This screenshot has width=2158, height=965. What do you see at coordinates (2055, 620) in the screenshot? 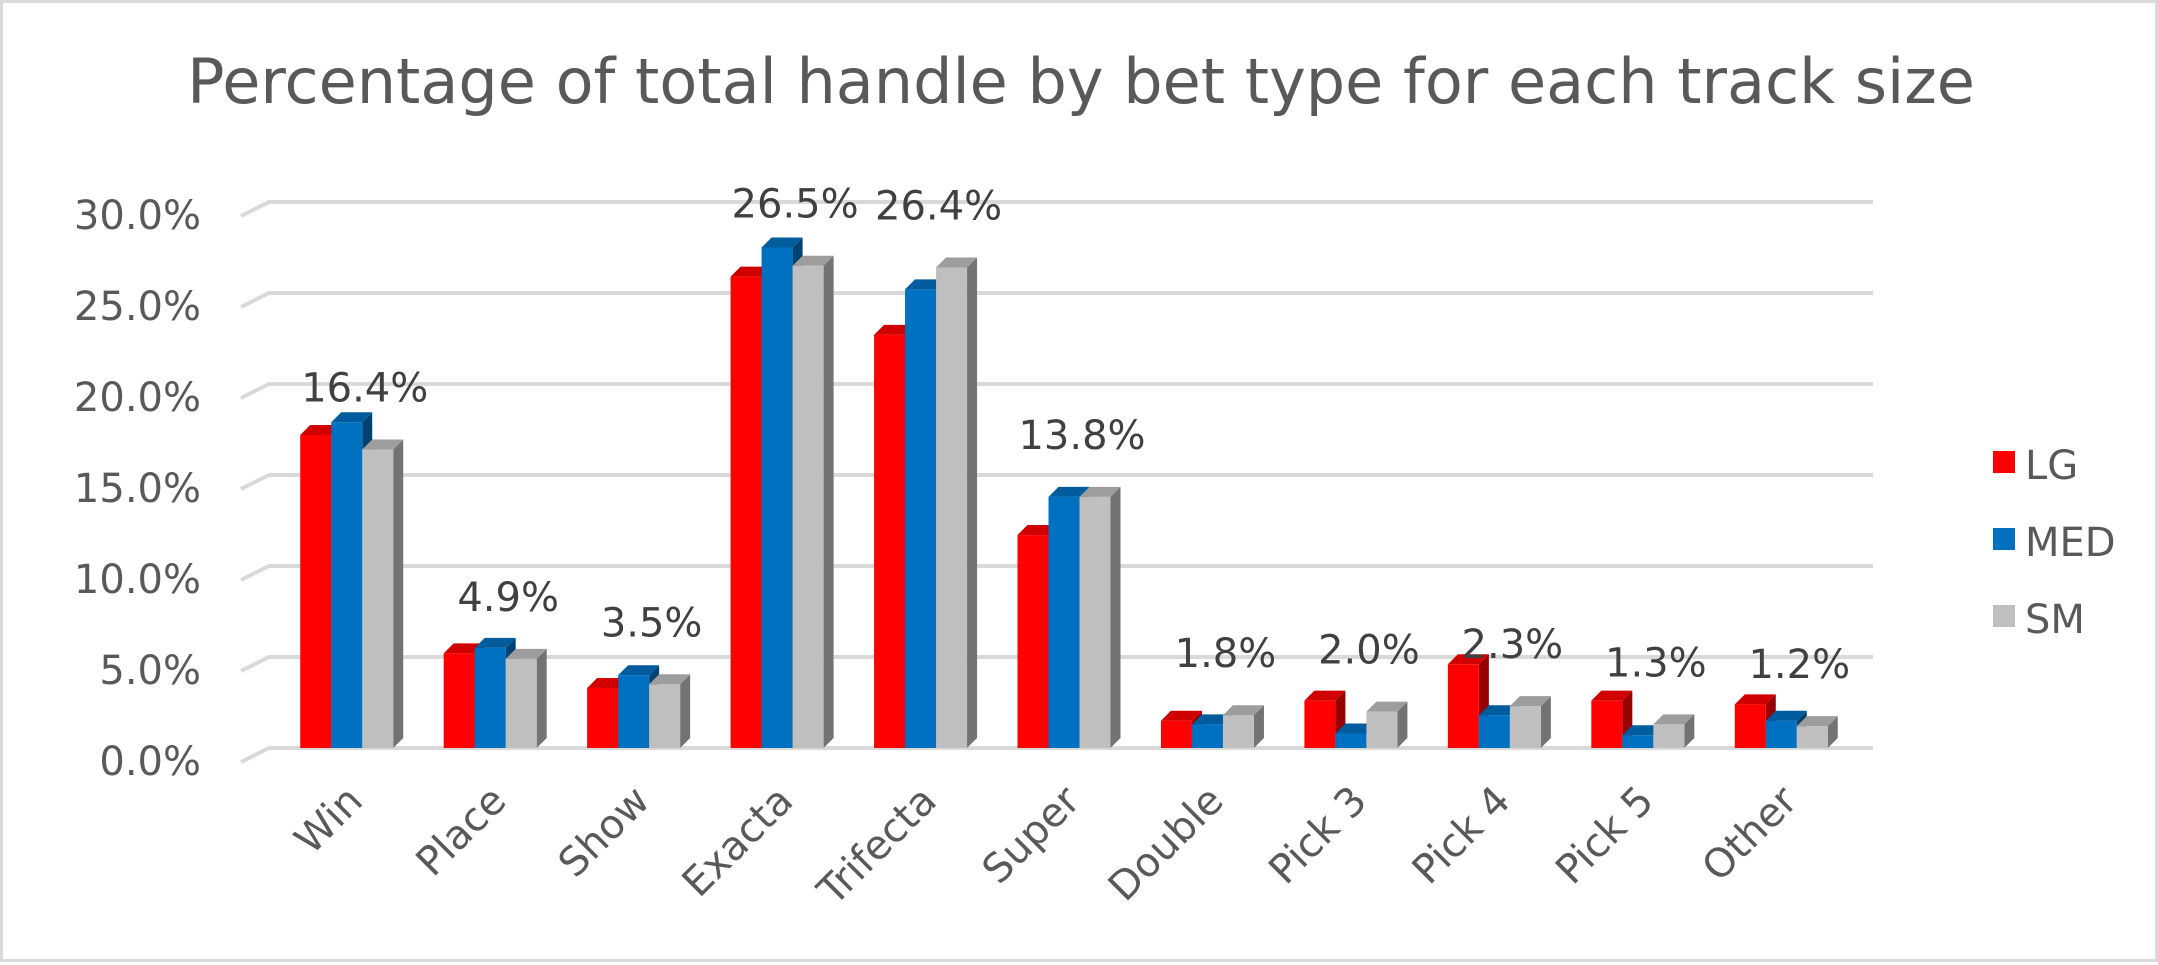
I see `legend-label: SM` at bounding box center [2055, 620].